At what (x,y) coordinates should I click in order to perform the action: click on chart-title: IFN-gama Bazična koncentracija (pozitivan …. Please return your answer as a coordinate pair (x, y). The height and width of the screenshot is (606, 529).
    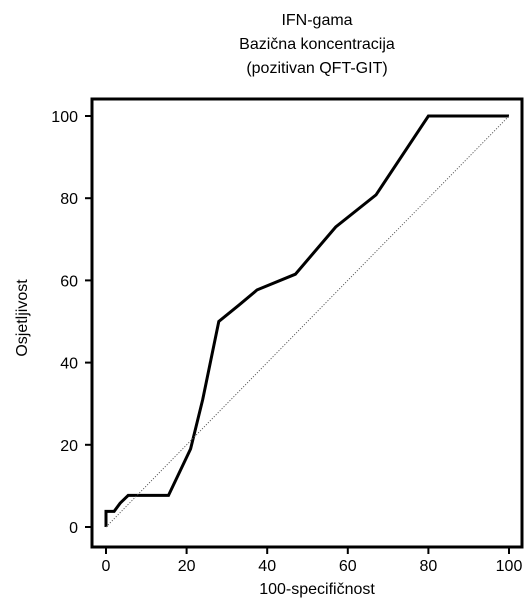
    Looking at the image, I should click on (317, 44).